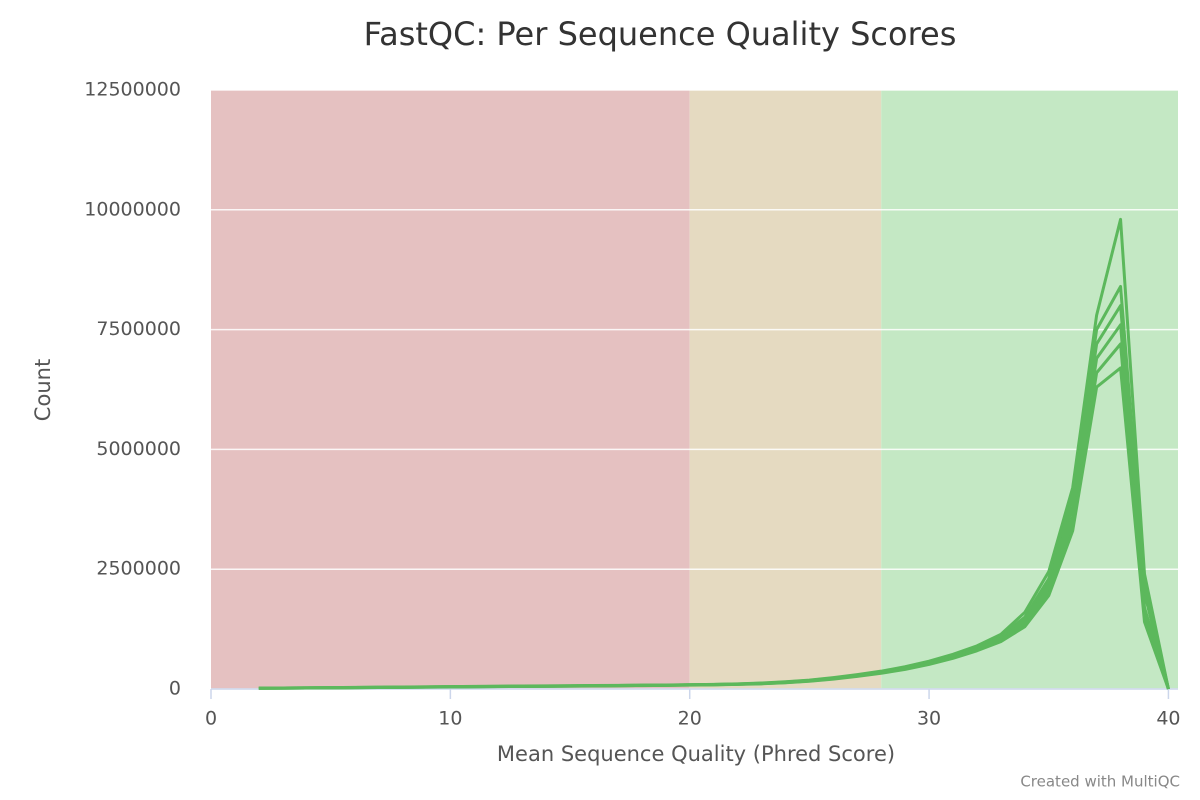 This screenshot has height=800, width=1200. I want to click on y-tick-label: 7500000, so click(138, 329).